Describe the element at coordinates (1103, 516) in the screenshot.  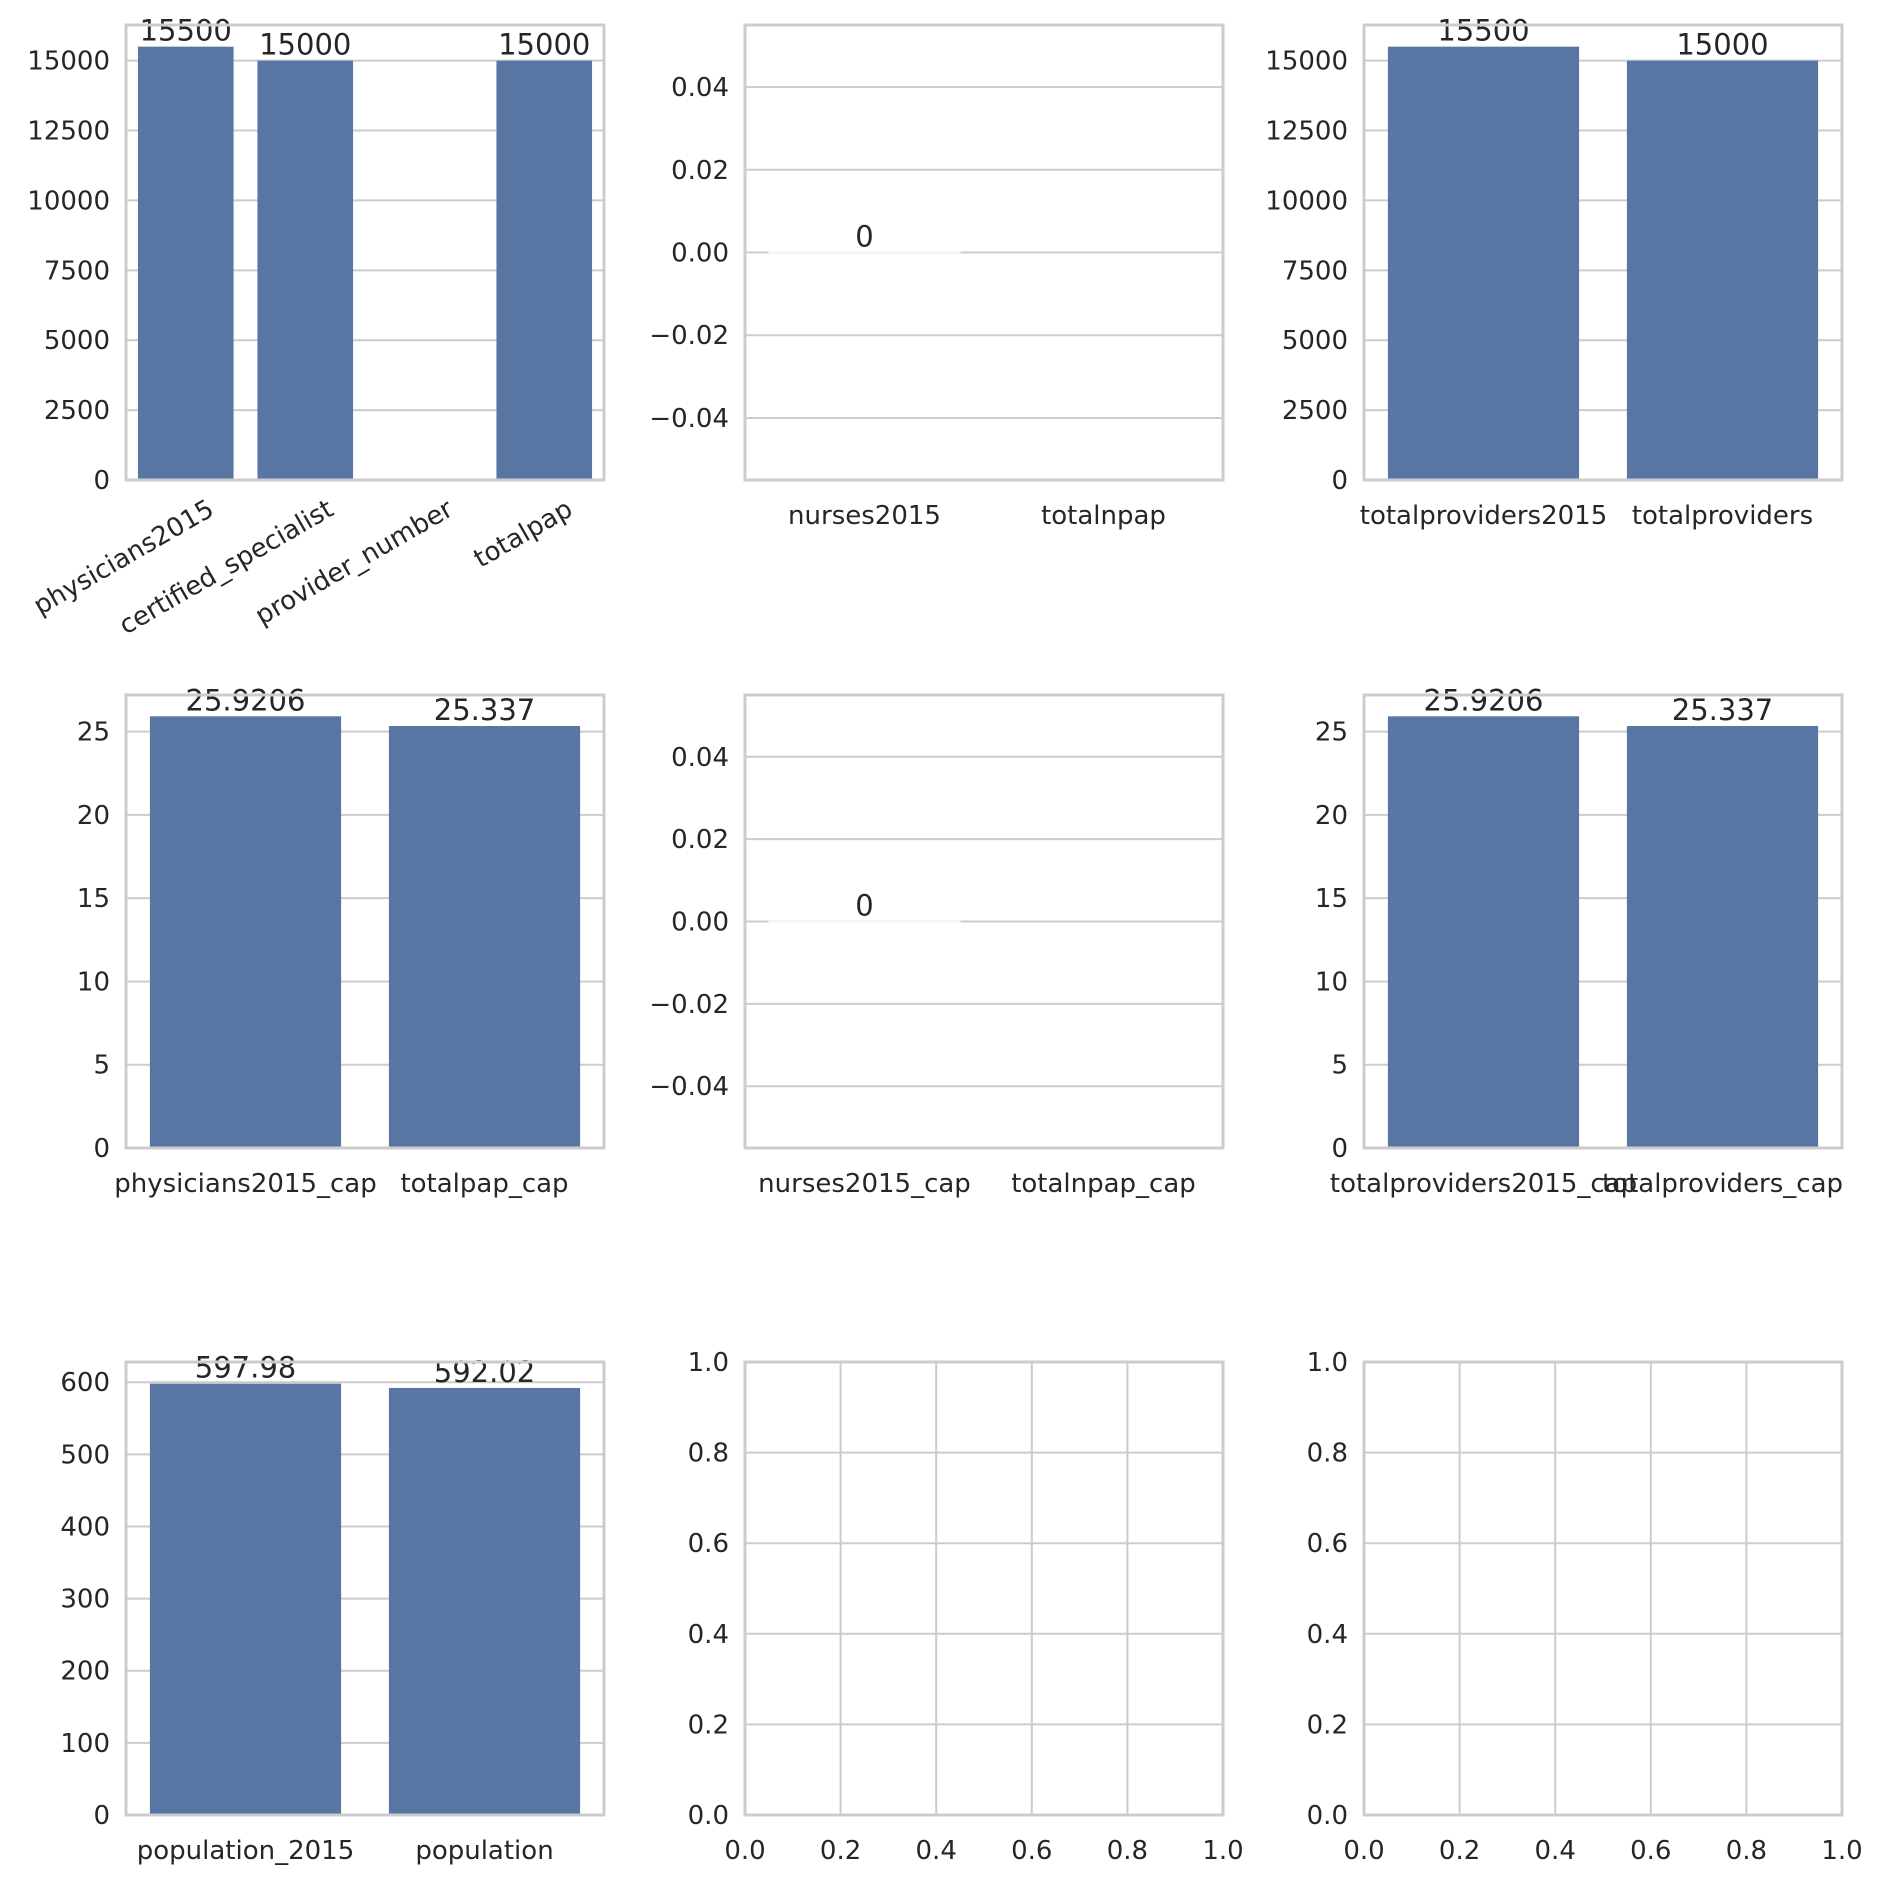
I see `x-tick-label: totalnpap` at that location.